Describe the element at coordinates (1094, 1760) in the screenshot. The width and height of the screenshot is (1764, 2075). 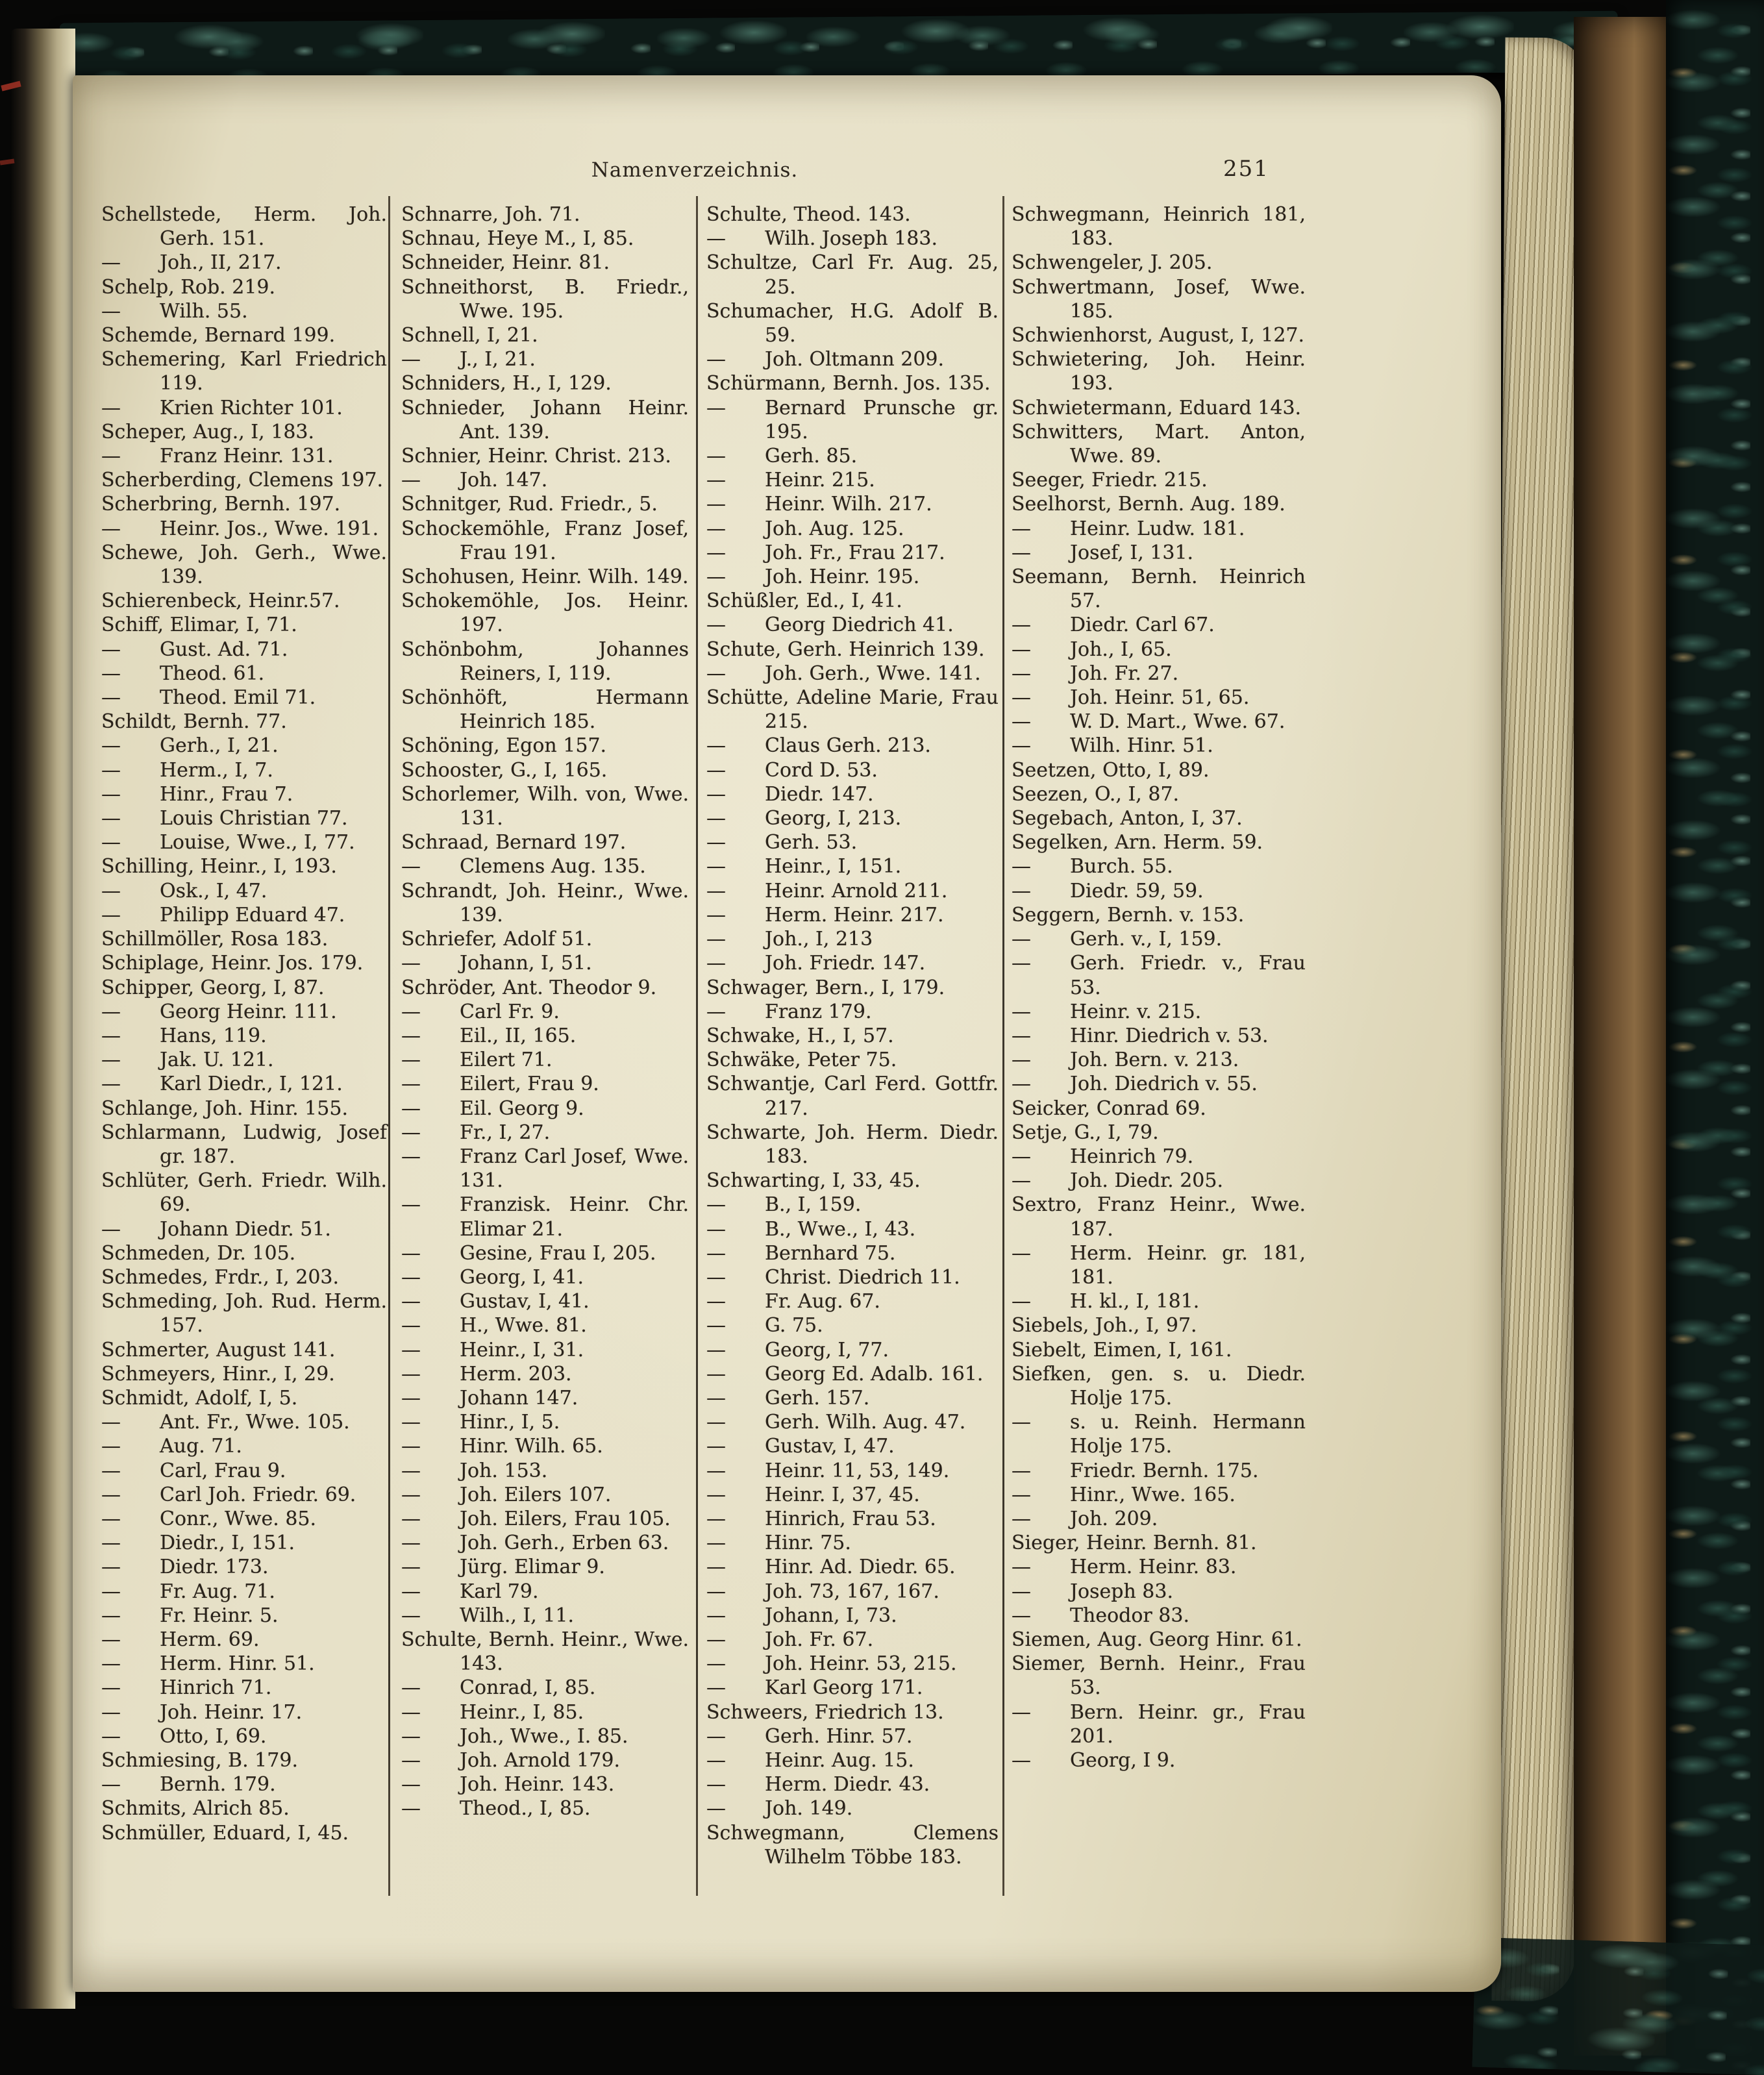
I see `index-entry: — Georg, I 9.` at that location.